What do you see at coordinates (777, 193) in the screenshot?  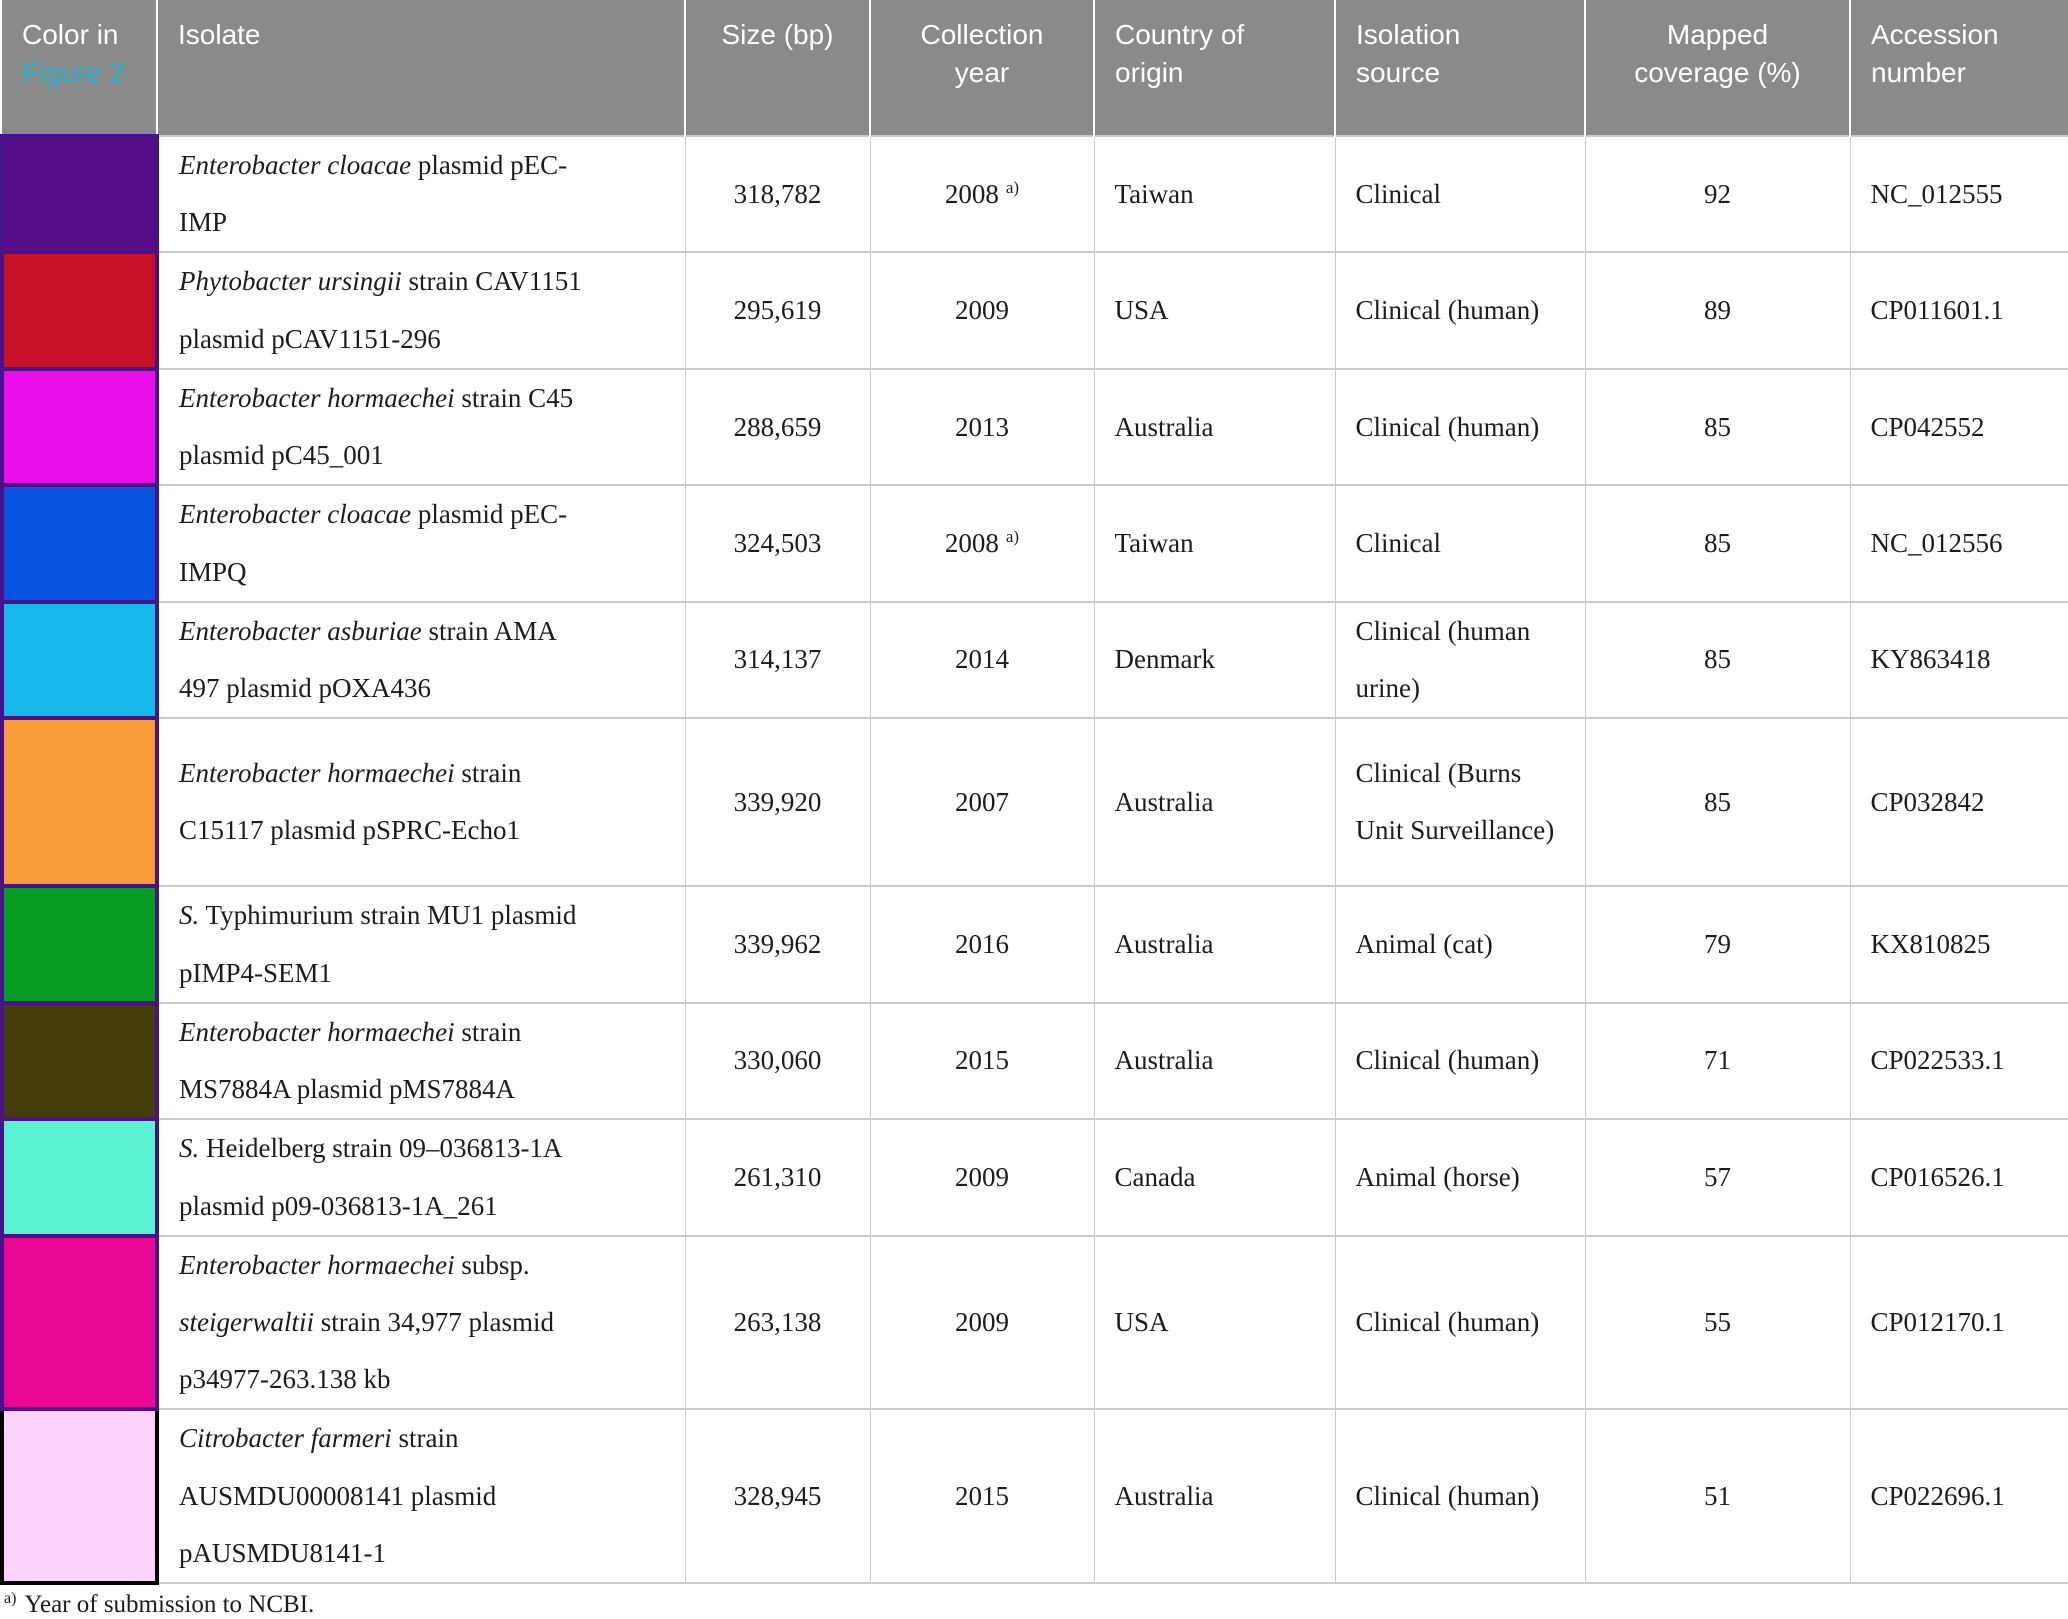 I see `size-cell: 318,782` at bounding box center [777, 193].